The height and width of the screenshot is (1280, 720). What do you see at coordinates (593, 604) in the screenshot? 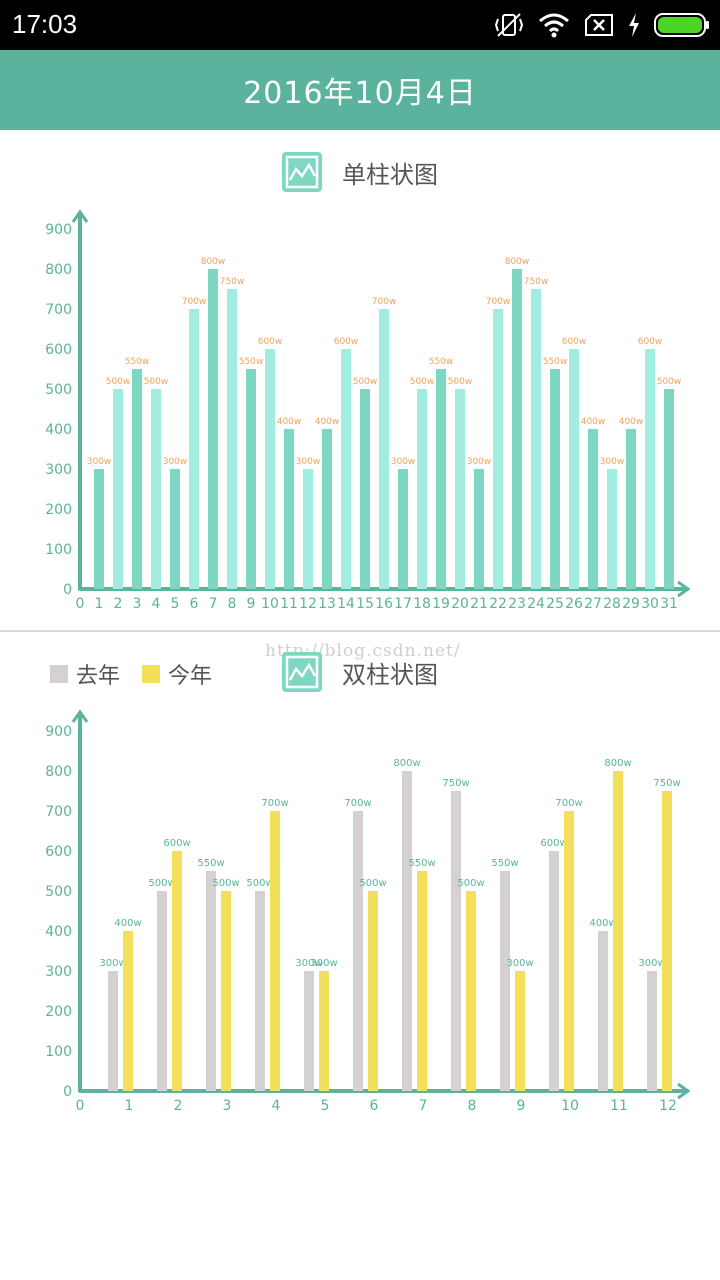
I see `x-tick-label: 27` at bounding box center [593, 604].